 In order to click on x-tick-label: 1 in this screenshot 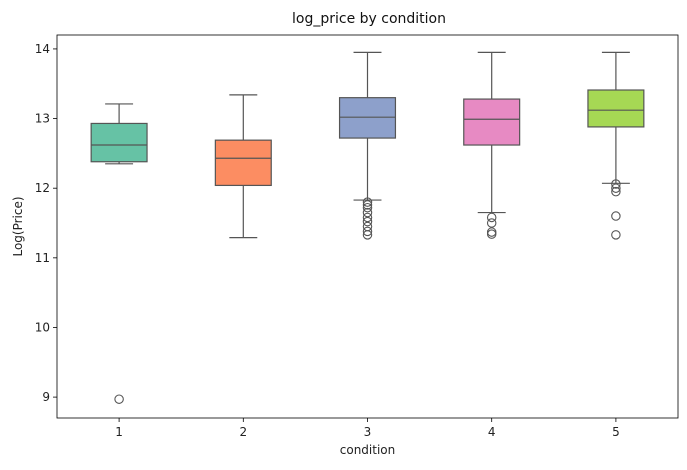, I will do `click(119, 432)`.